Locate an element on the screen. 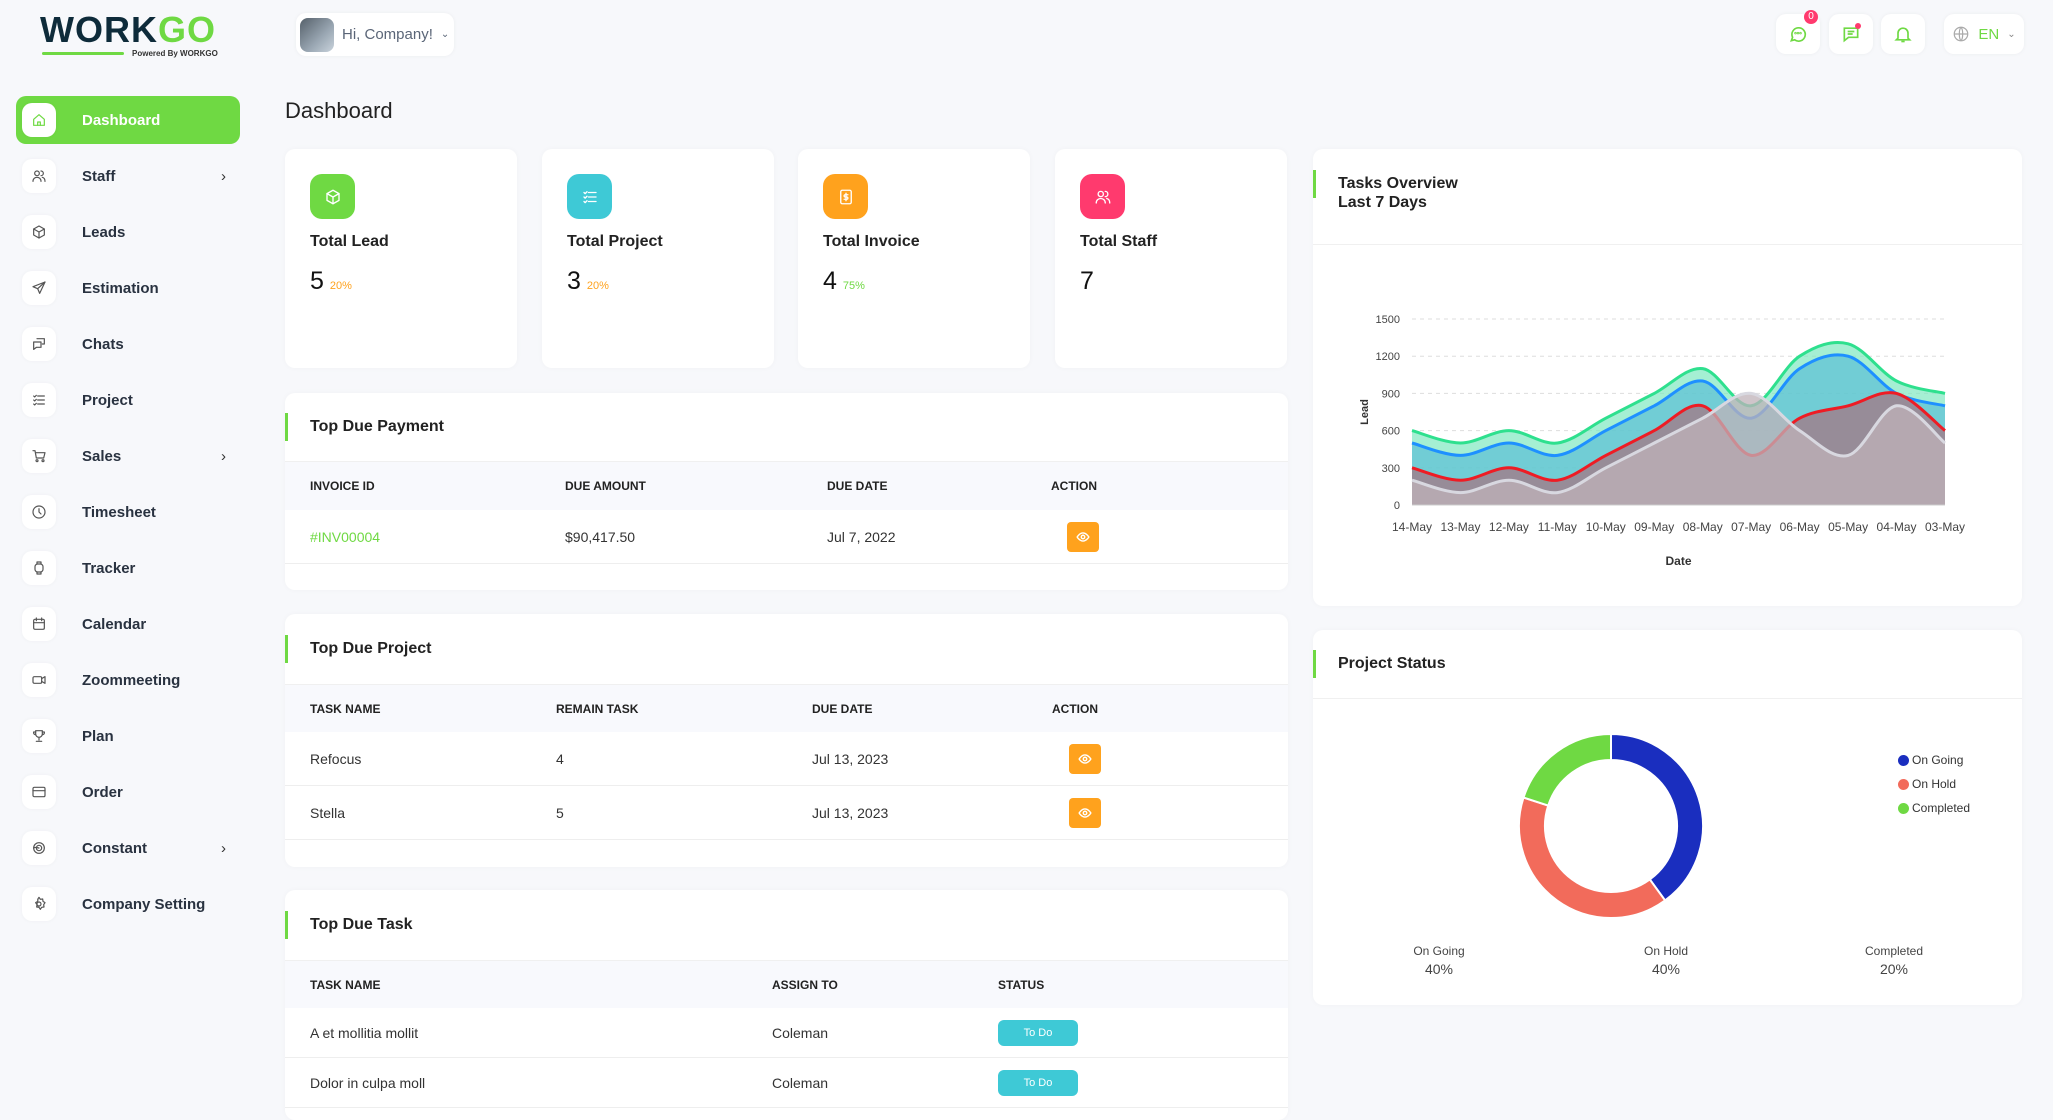 This screenshot has width=2053, height=1120. credit-card-icon is located at coordinates (39, 792).